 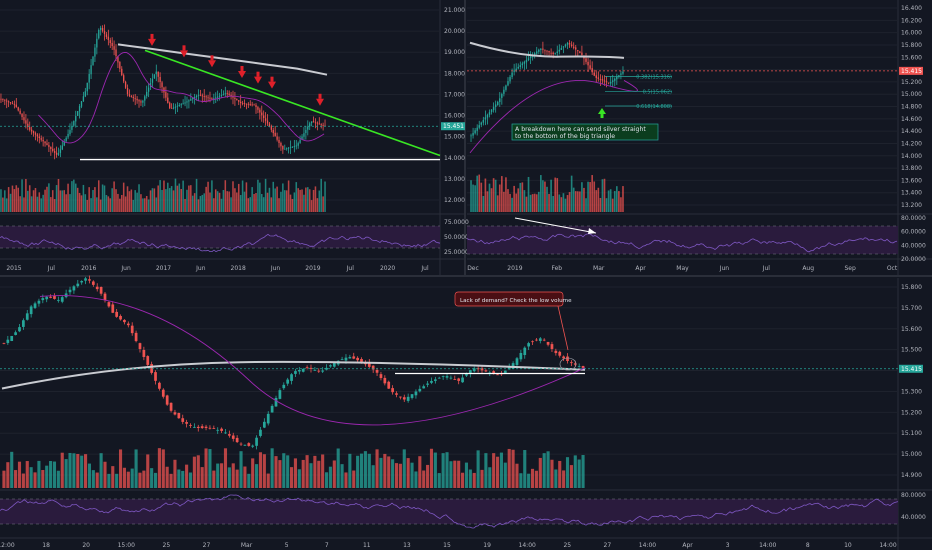 What do you see at coordinates (555, 225) in the screenshot?
I see `daily-rsi-arrow` at bounding box center [555, 225].